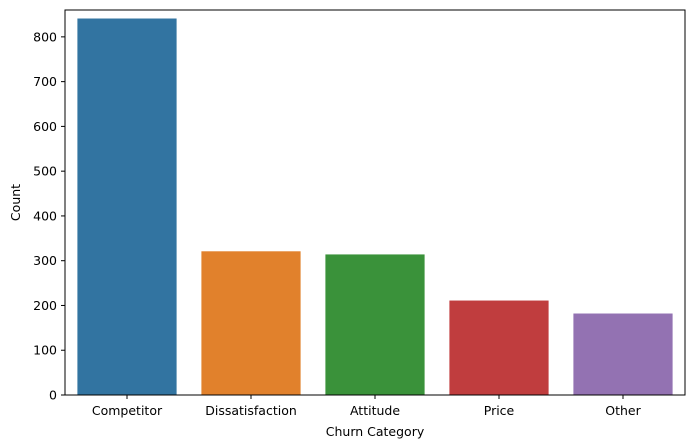  Describe the element at coordinates (45, 260) in the screenshot. I see `y-tick-label: 300` at that location.